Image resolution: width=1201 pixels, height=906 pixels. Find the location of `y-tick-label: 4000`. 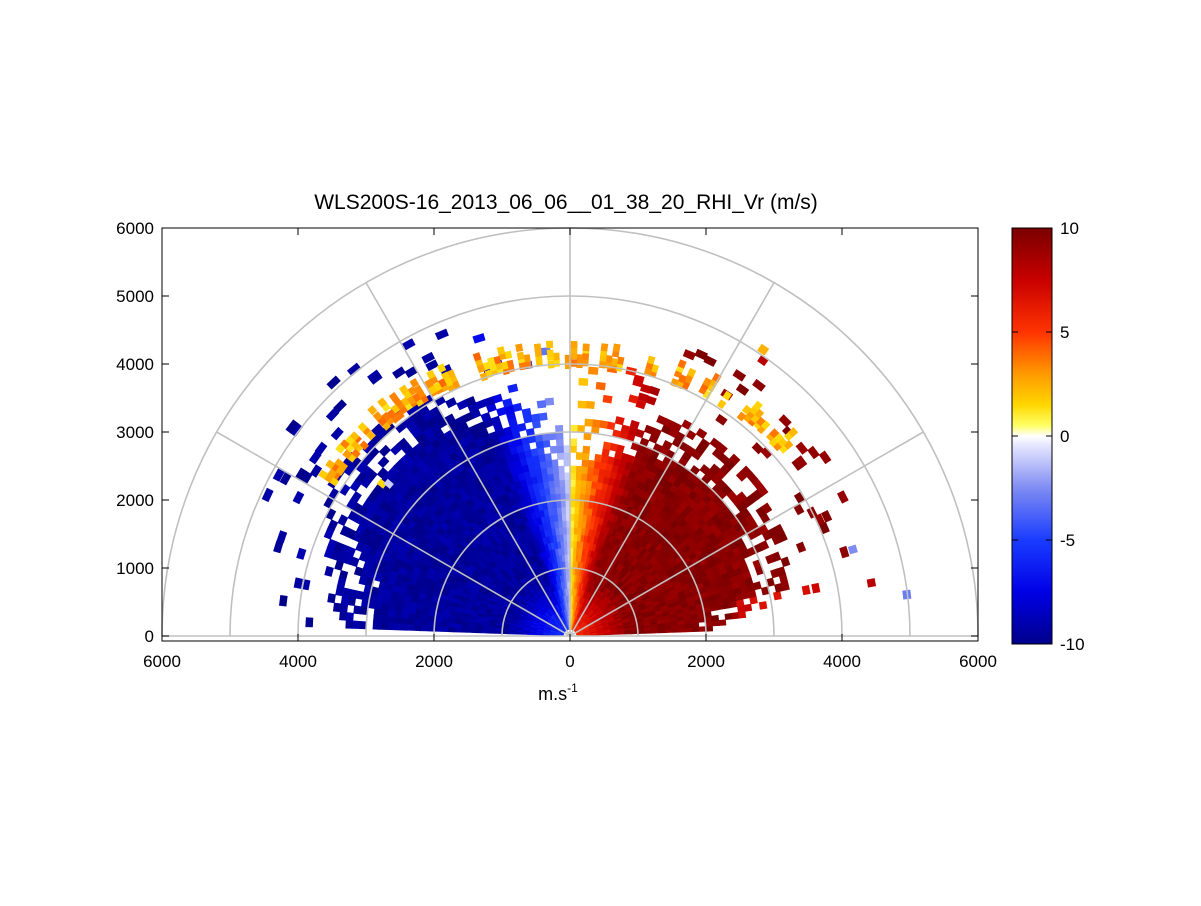

y-tick-label: 4000 is located at coordinates (135, 364).